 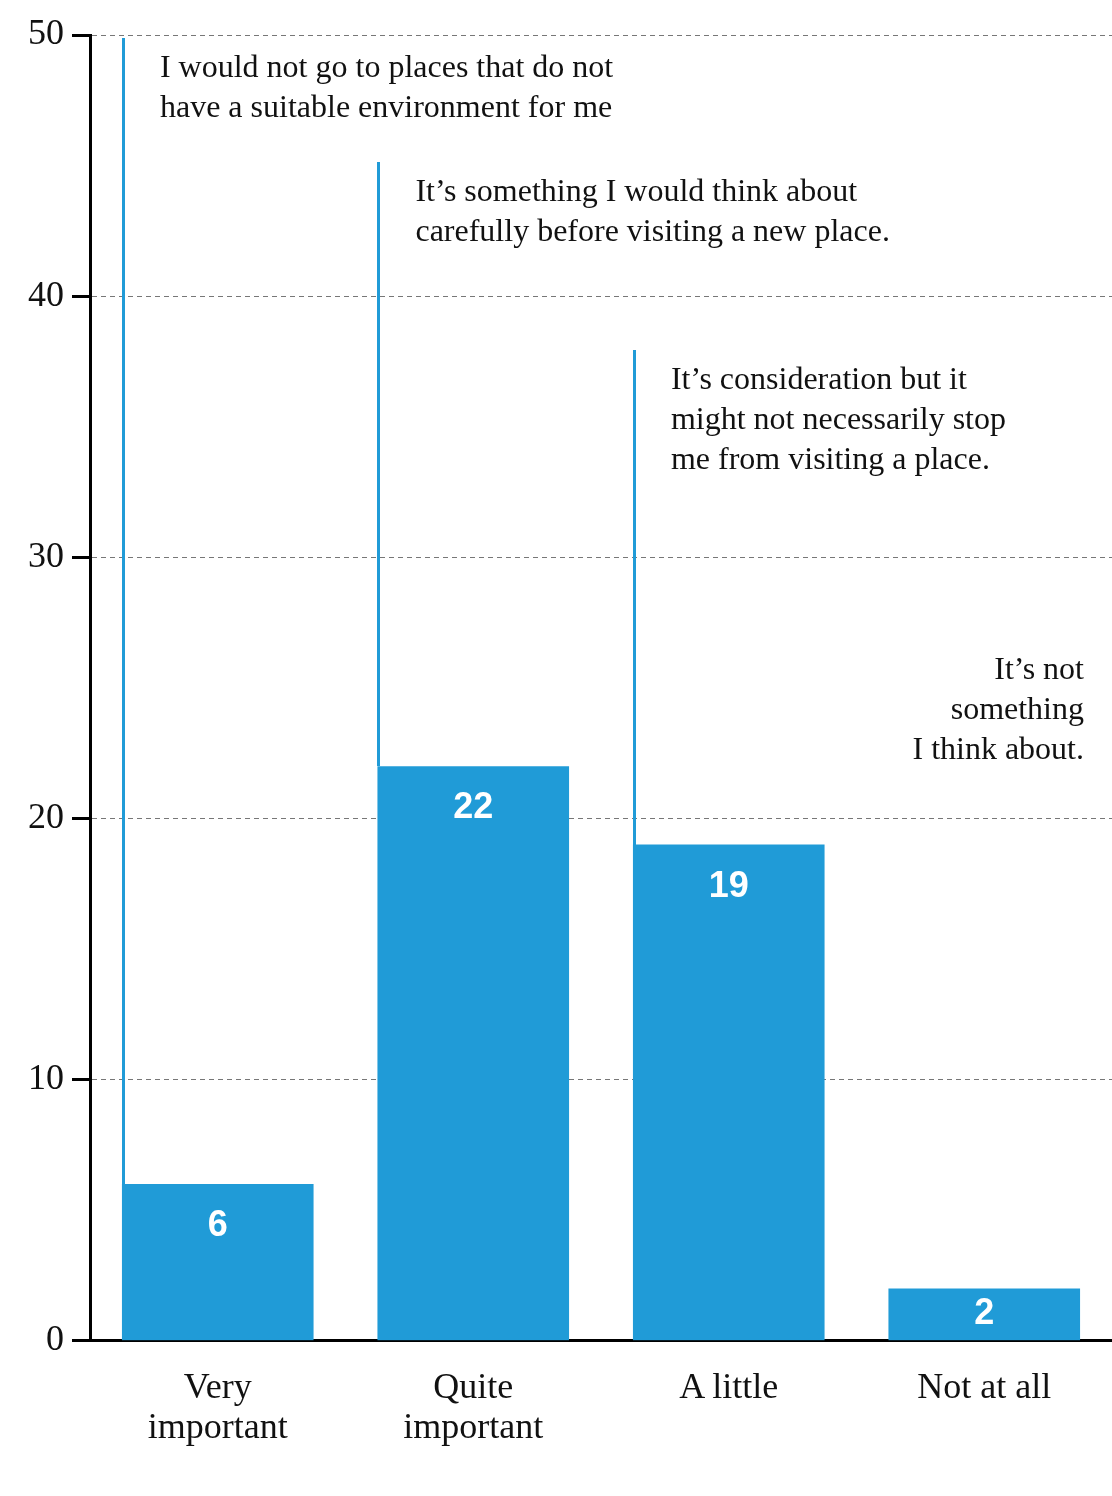 I want to click on data-label: 6, so click(x=217, y=1224).